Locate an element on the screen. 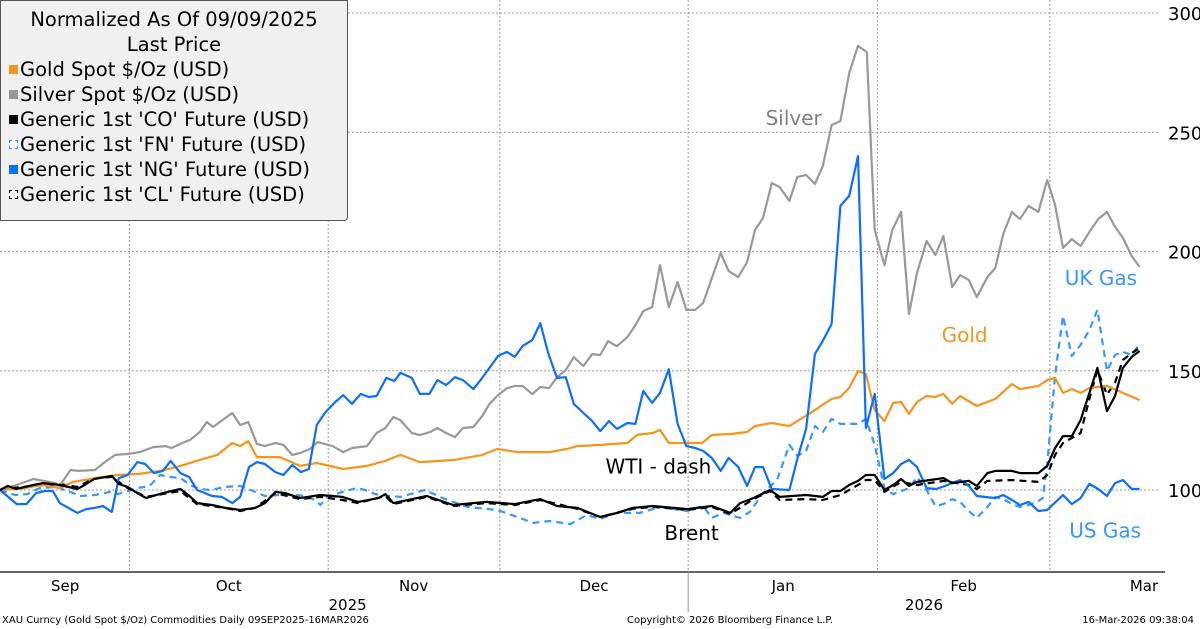 The width and height of the screenshot is (1200, 629). year-label: 2025 is located at coordinates (348, 605).